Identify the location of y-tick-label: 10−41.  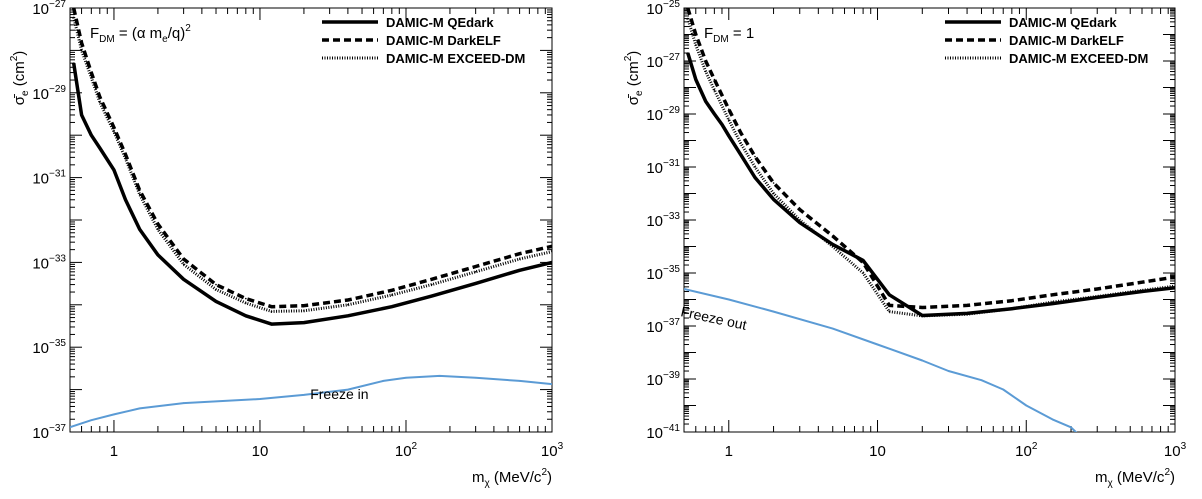
(663, 432).